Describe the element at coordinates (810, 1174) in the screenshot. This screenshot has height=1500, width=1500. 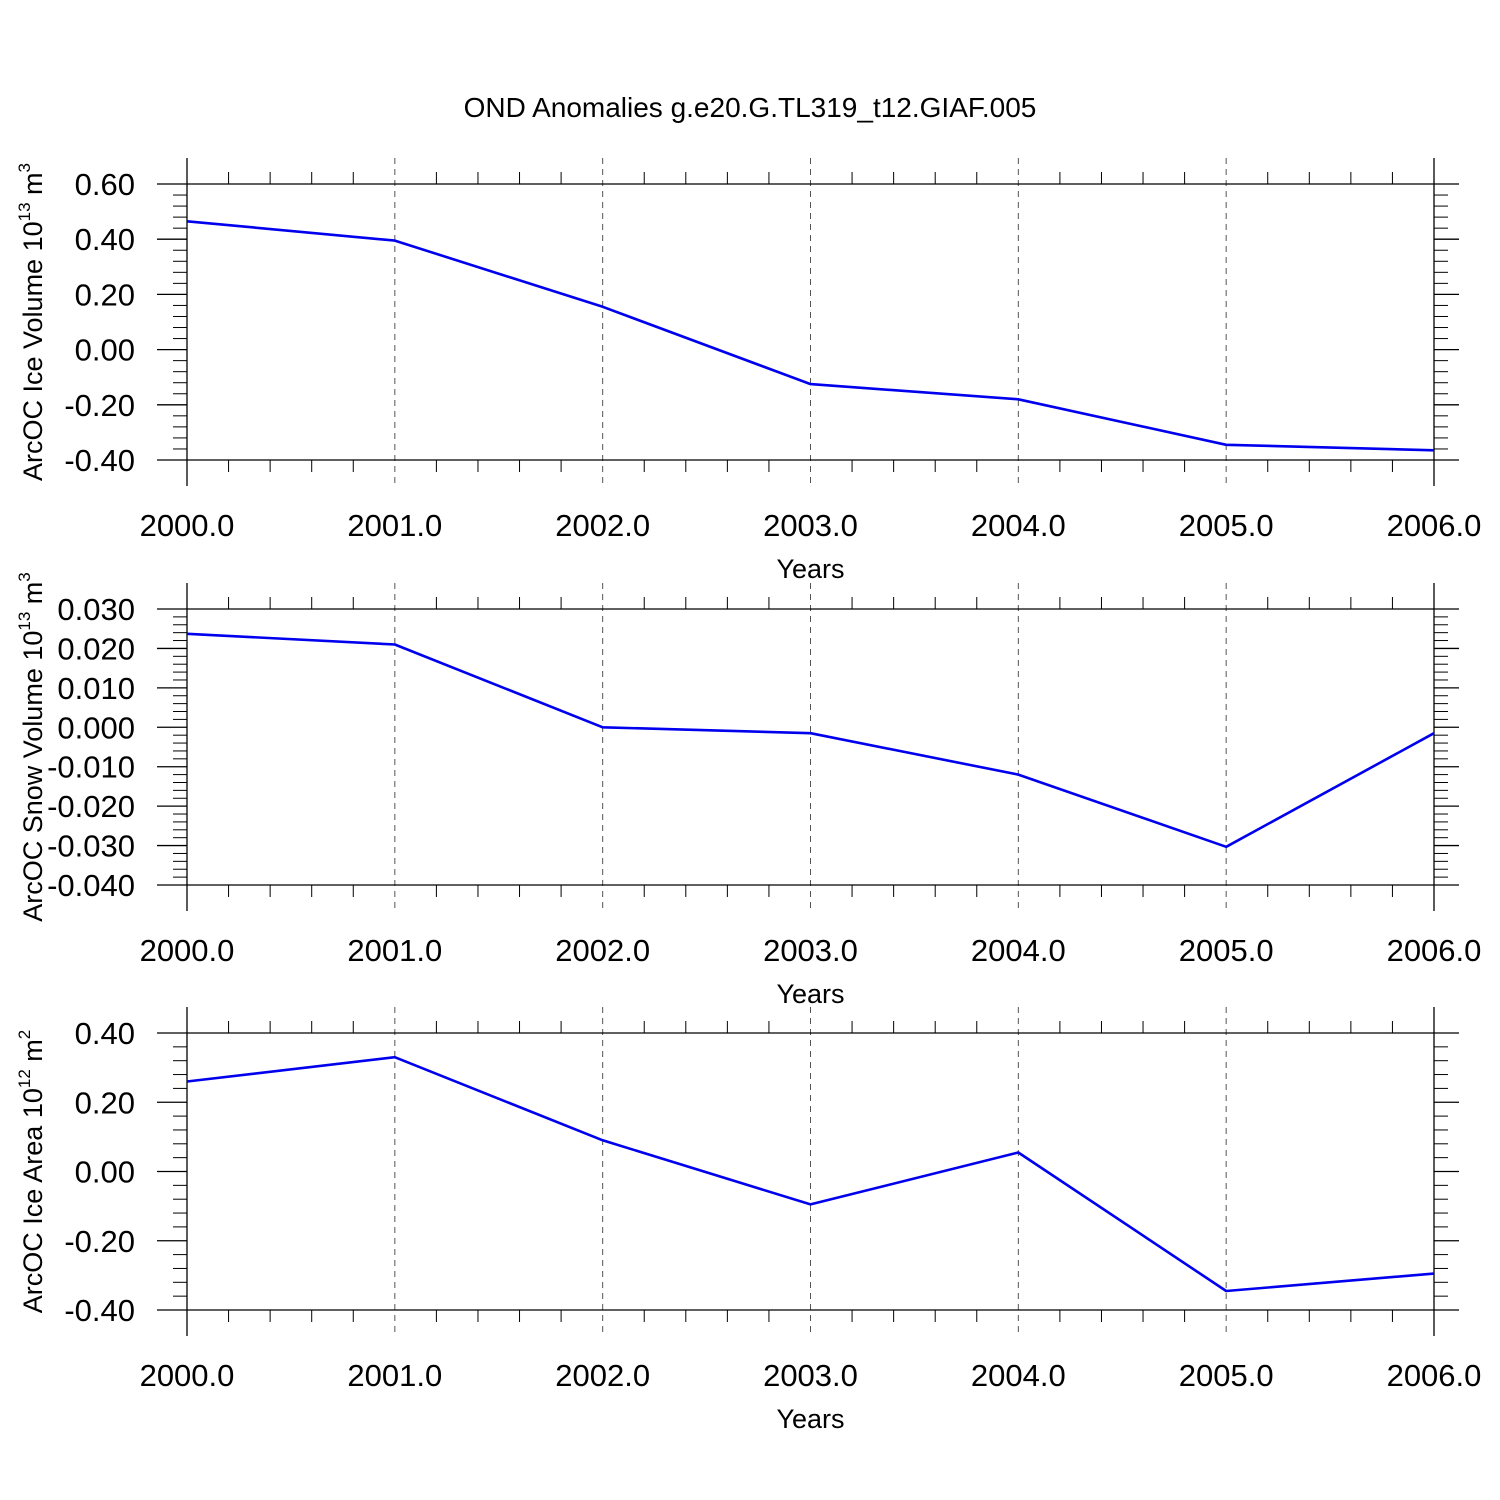
I see `series-line-ice-area` at that location.